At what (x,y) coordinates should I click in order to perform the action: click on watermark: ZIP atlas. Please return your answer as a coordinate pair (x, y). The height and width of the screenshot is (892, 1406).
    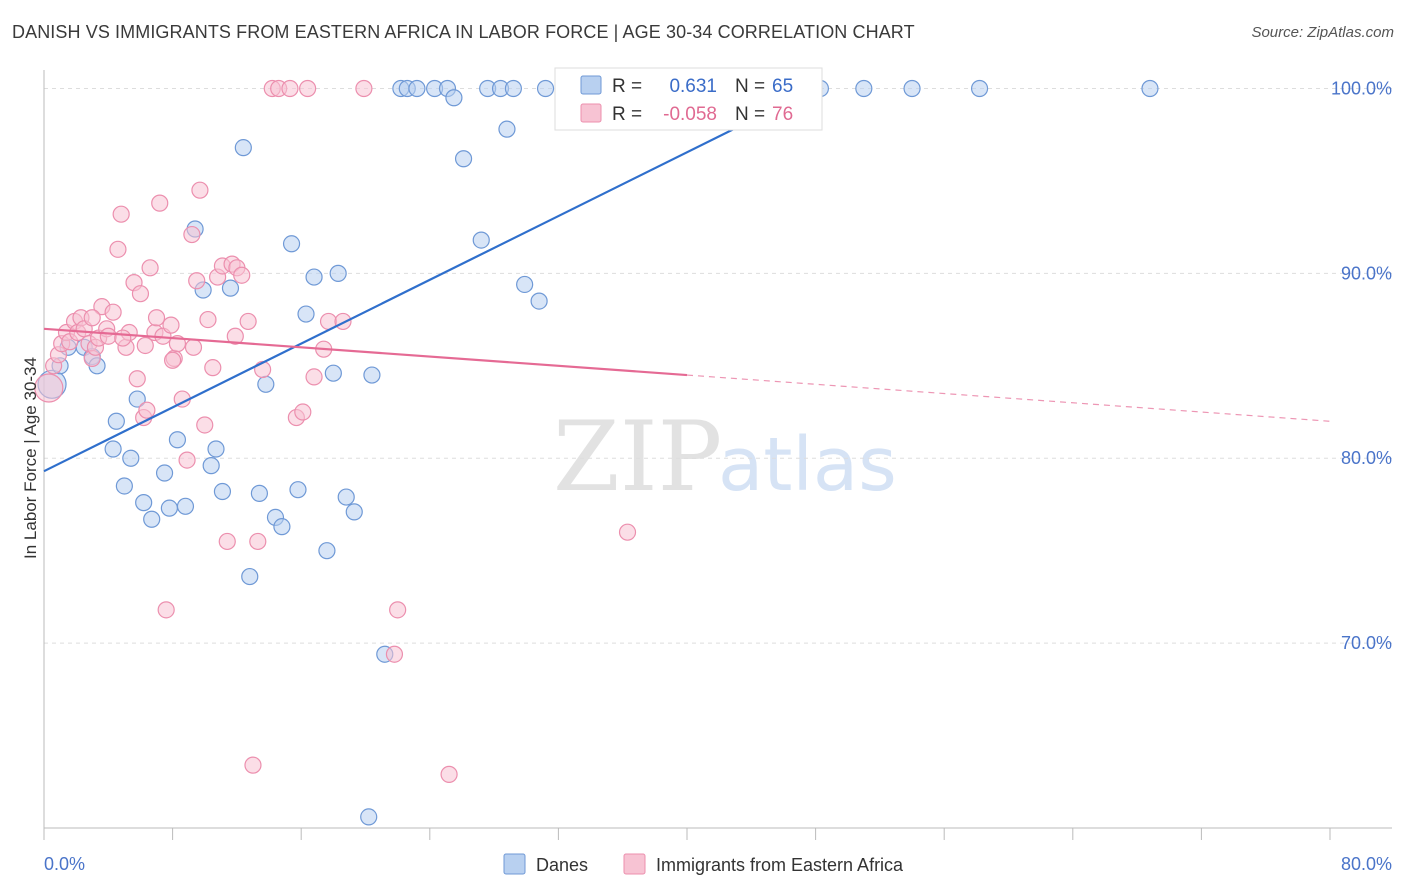
    Looking at the image, I should click on (725, 457).